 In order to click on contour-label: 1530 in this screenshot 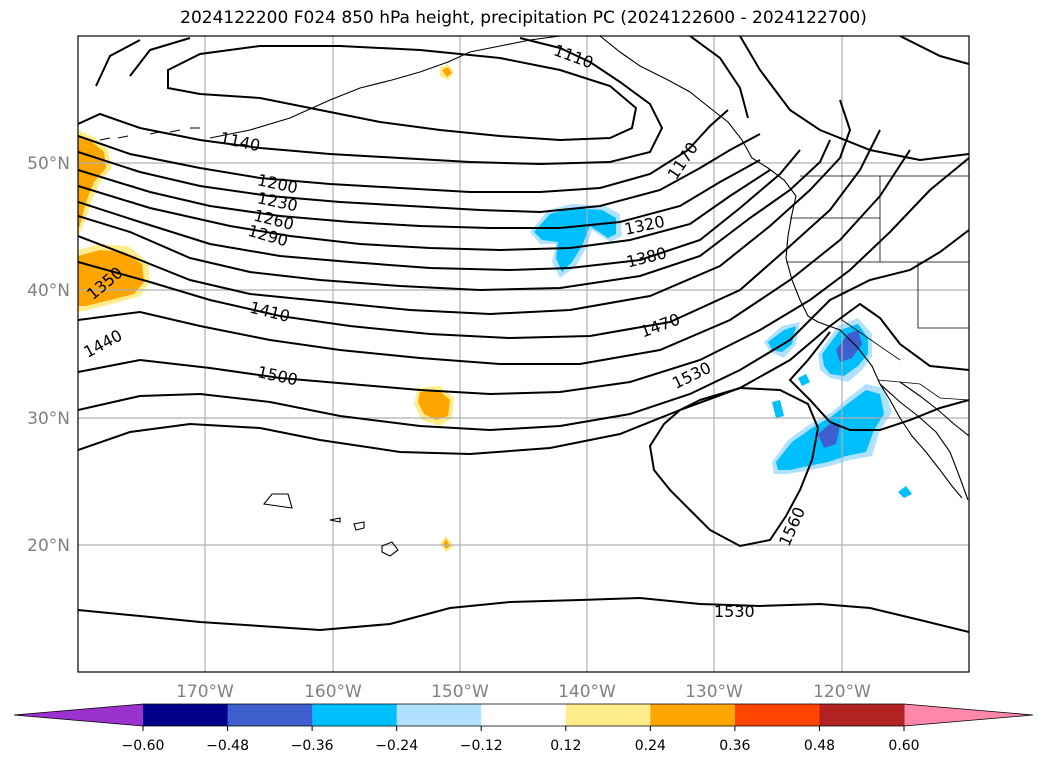, I will do `click(734, 611)`.